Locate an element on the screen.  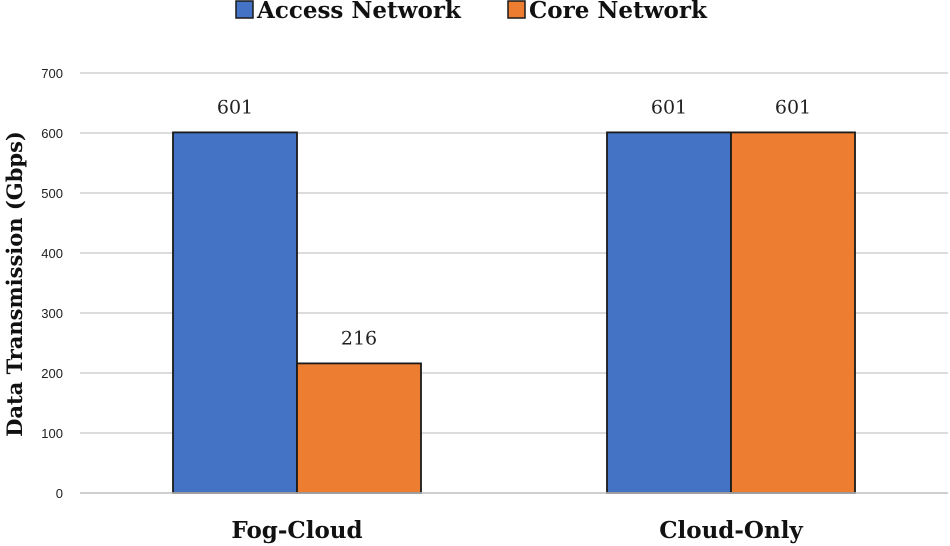
bar-access-network-fog-cloud is located at coordinates (235, 312).